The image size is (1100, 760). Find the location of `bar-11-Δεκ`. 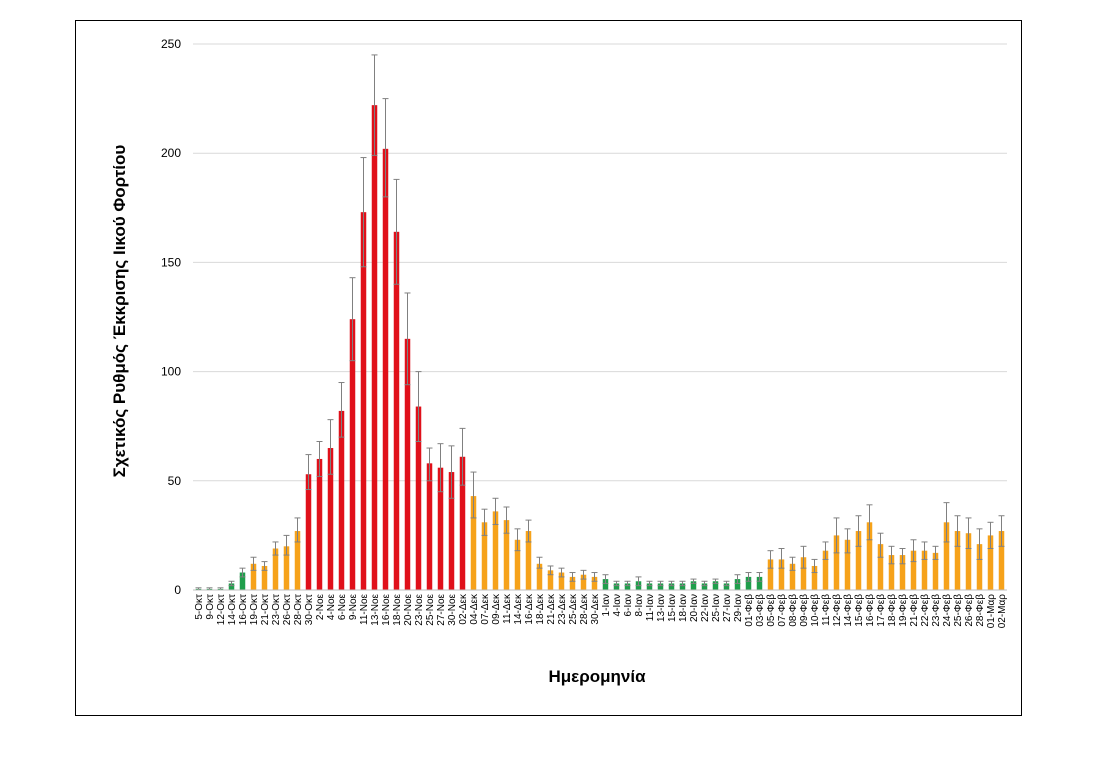

bar-11-Δεκ is located at coordinates (506, 555).